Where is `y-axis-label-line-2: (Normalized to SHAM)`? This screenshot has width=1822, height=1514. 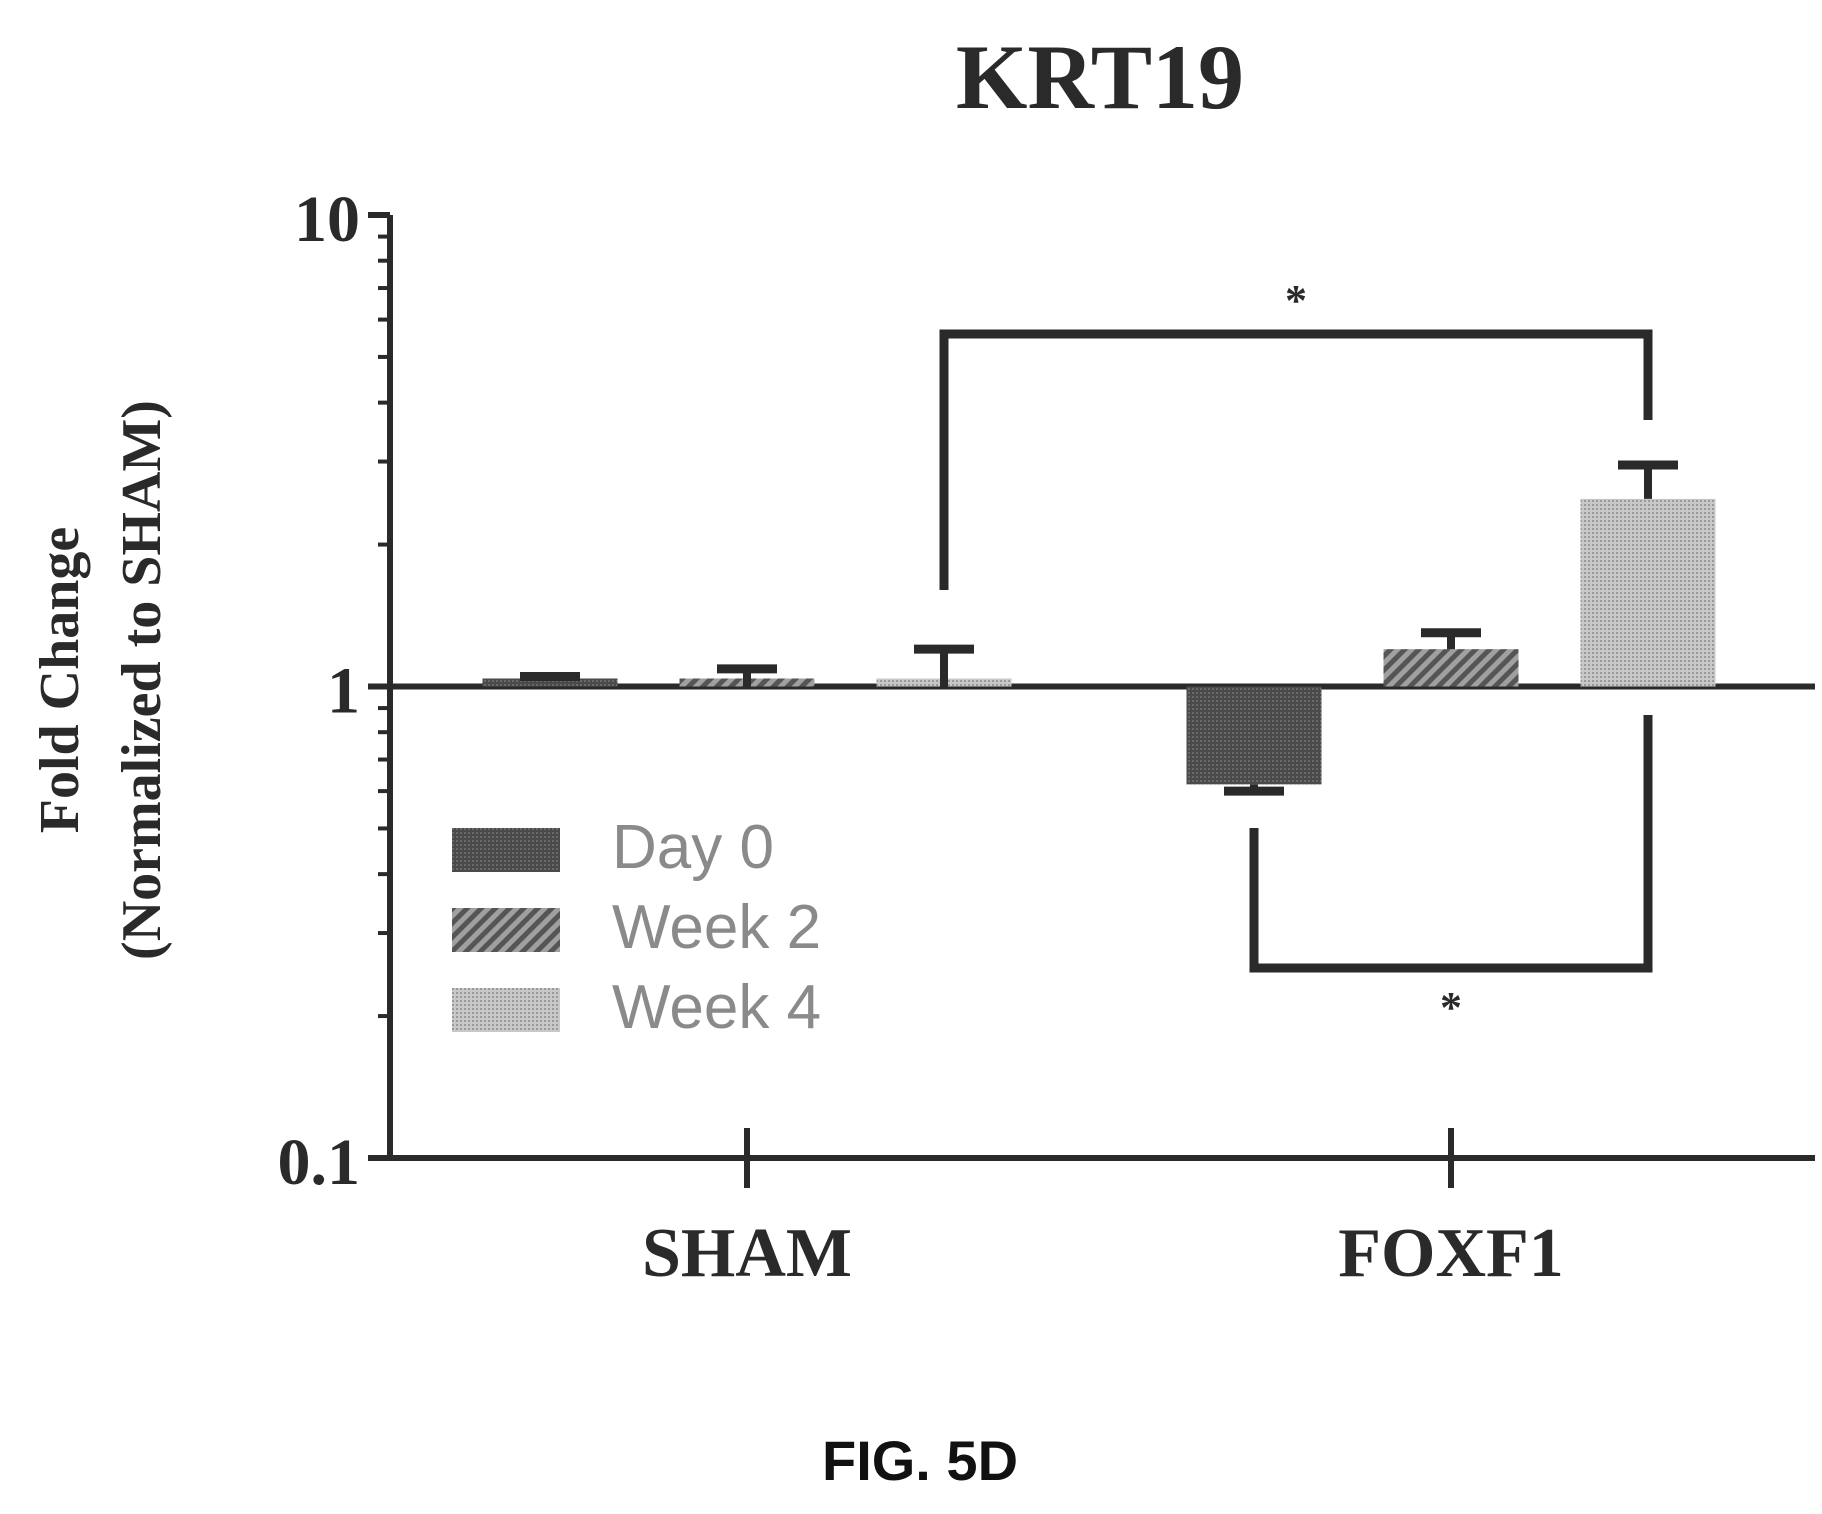
y-axis-label-line-2: (Normalized to SHAM) is located at coordinates (142, 680).